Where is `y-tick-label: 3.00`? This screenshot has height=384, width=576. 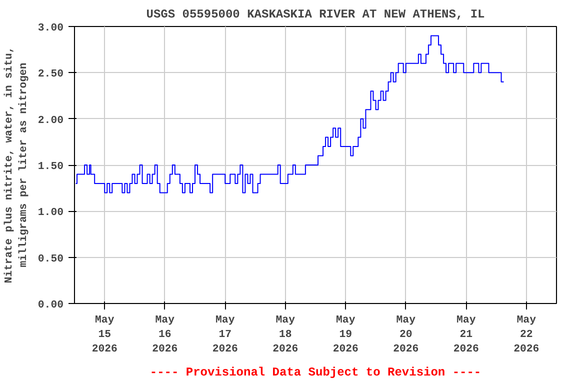 y-tick-label: 3.00 is located at coordinates (51, 28).